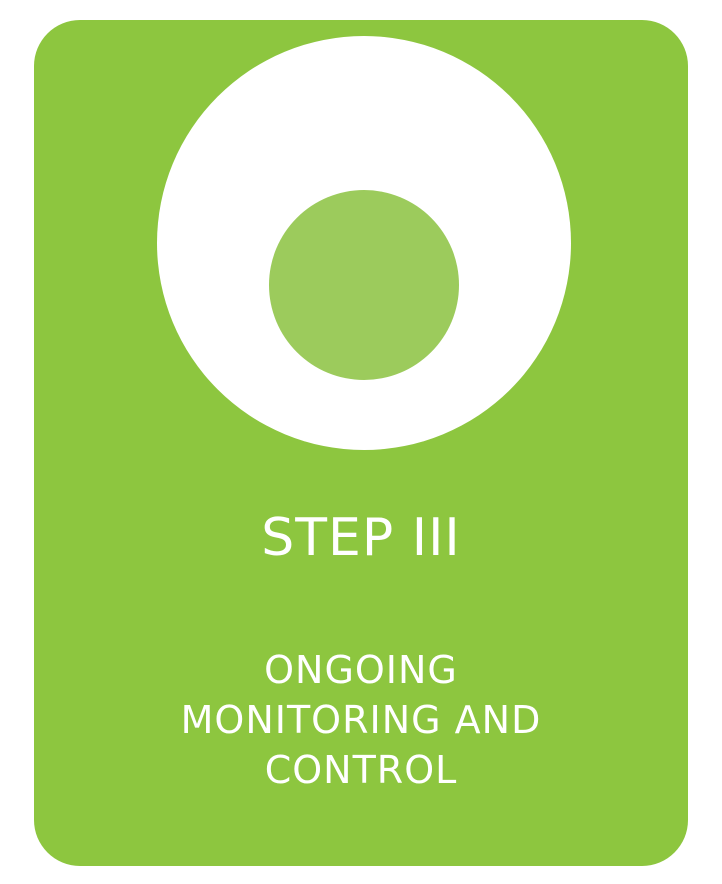  Describe the element at coordinates (361, 770) in the screenshot. I see `subtitle-line-3: CONTROL` at that location.